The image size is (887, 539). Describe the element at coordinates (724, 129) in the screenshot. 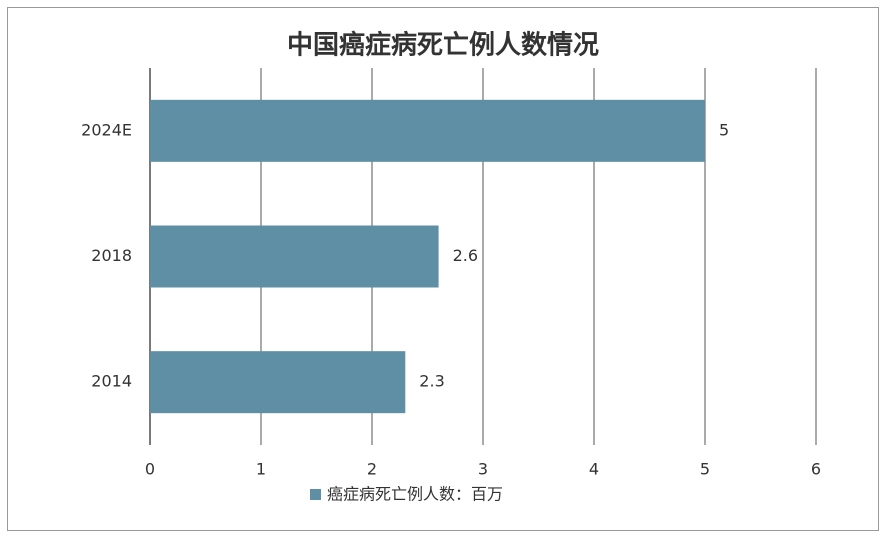

I see `value-label: 5` at that location.